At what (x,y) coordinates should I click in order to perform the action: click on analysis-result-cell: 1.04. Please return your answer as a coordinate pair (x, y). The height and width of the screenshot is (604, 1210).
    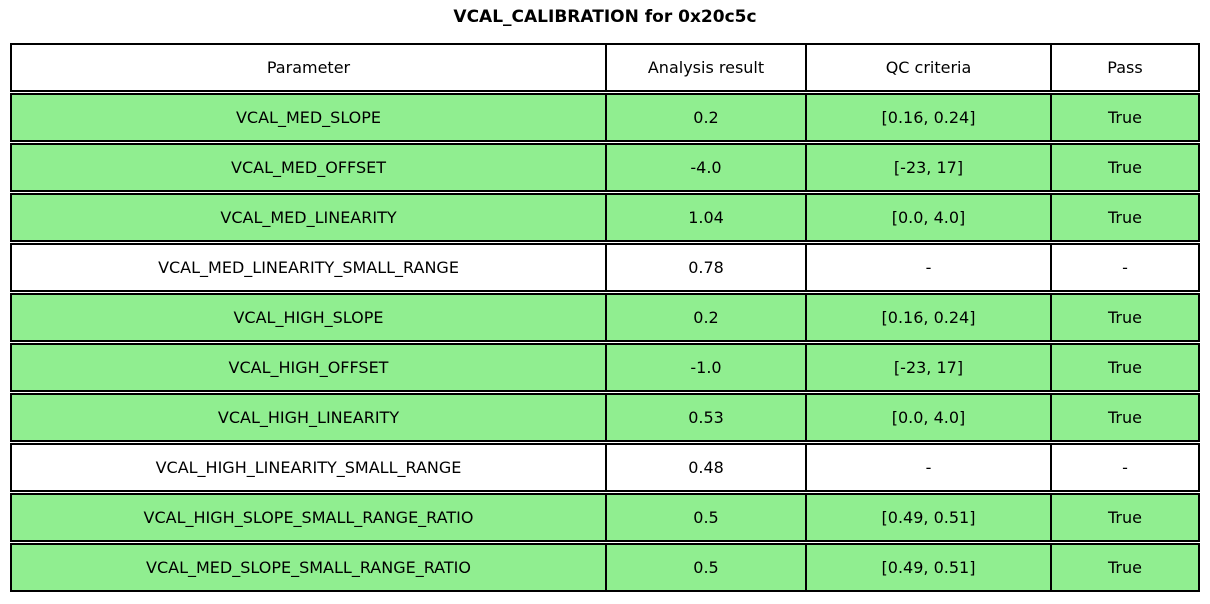
    Looking at the image, I should click on (705, 217).